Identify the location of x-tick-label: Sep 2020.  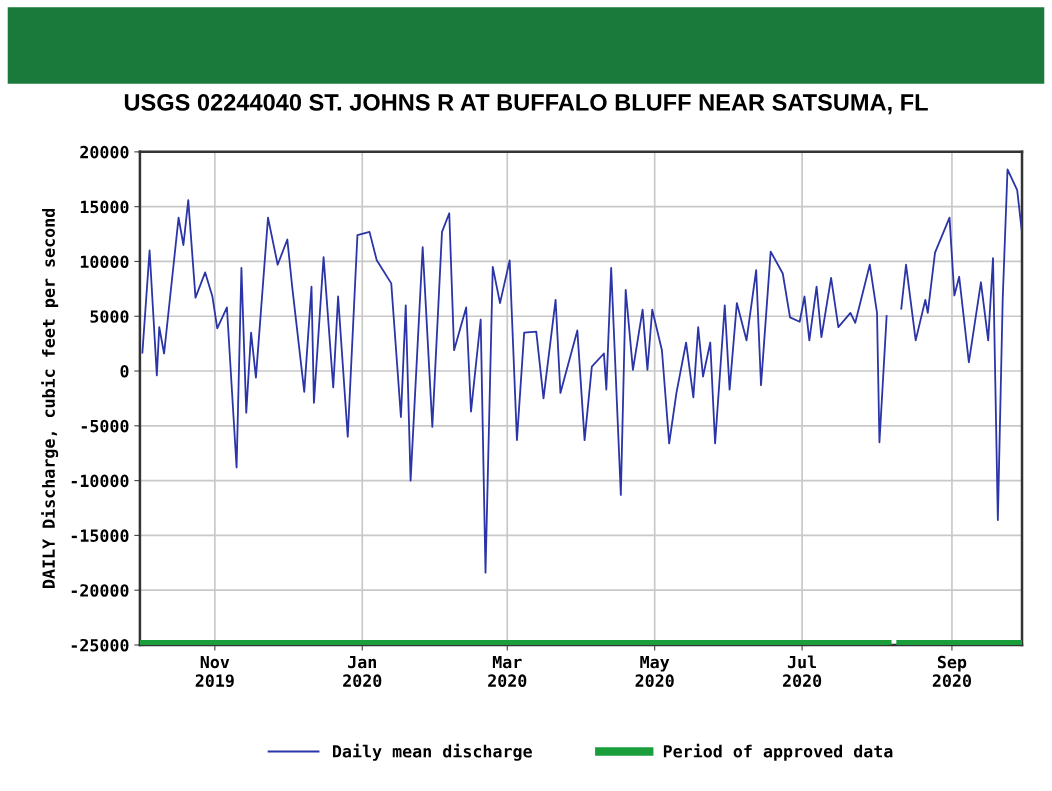
(951, 671).